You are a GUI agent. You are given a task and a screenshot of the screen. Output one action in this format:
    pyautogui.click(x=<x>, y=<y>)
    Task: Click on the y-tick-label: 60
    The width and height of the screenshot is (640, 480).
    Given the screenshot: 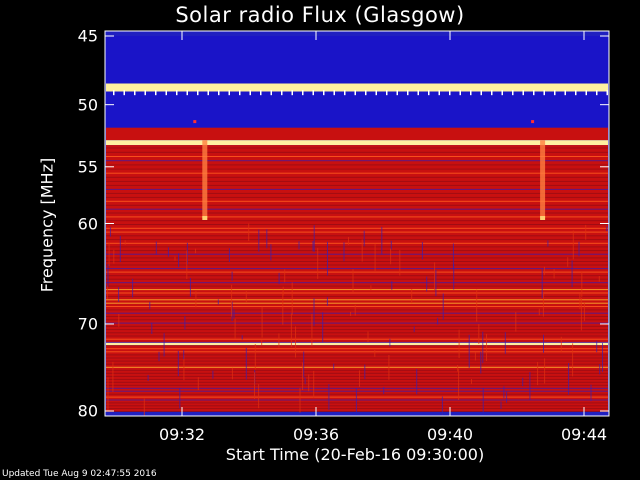 What is the action you would take?
    pyautogui.click(x=87, y=223)
    